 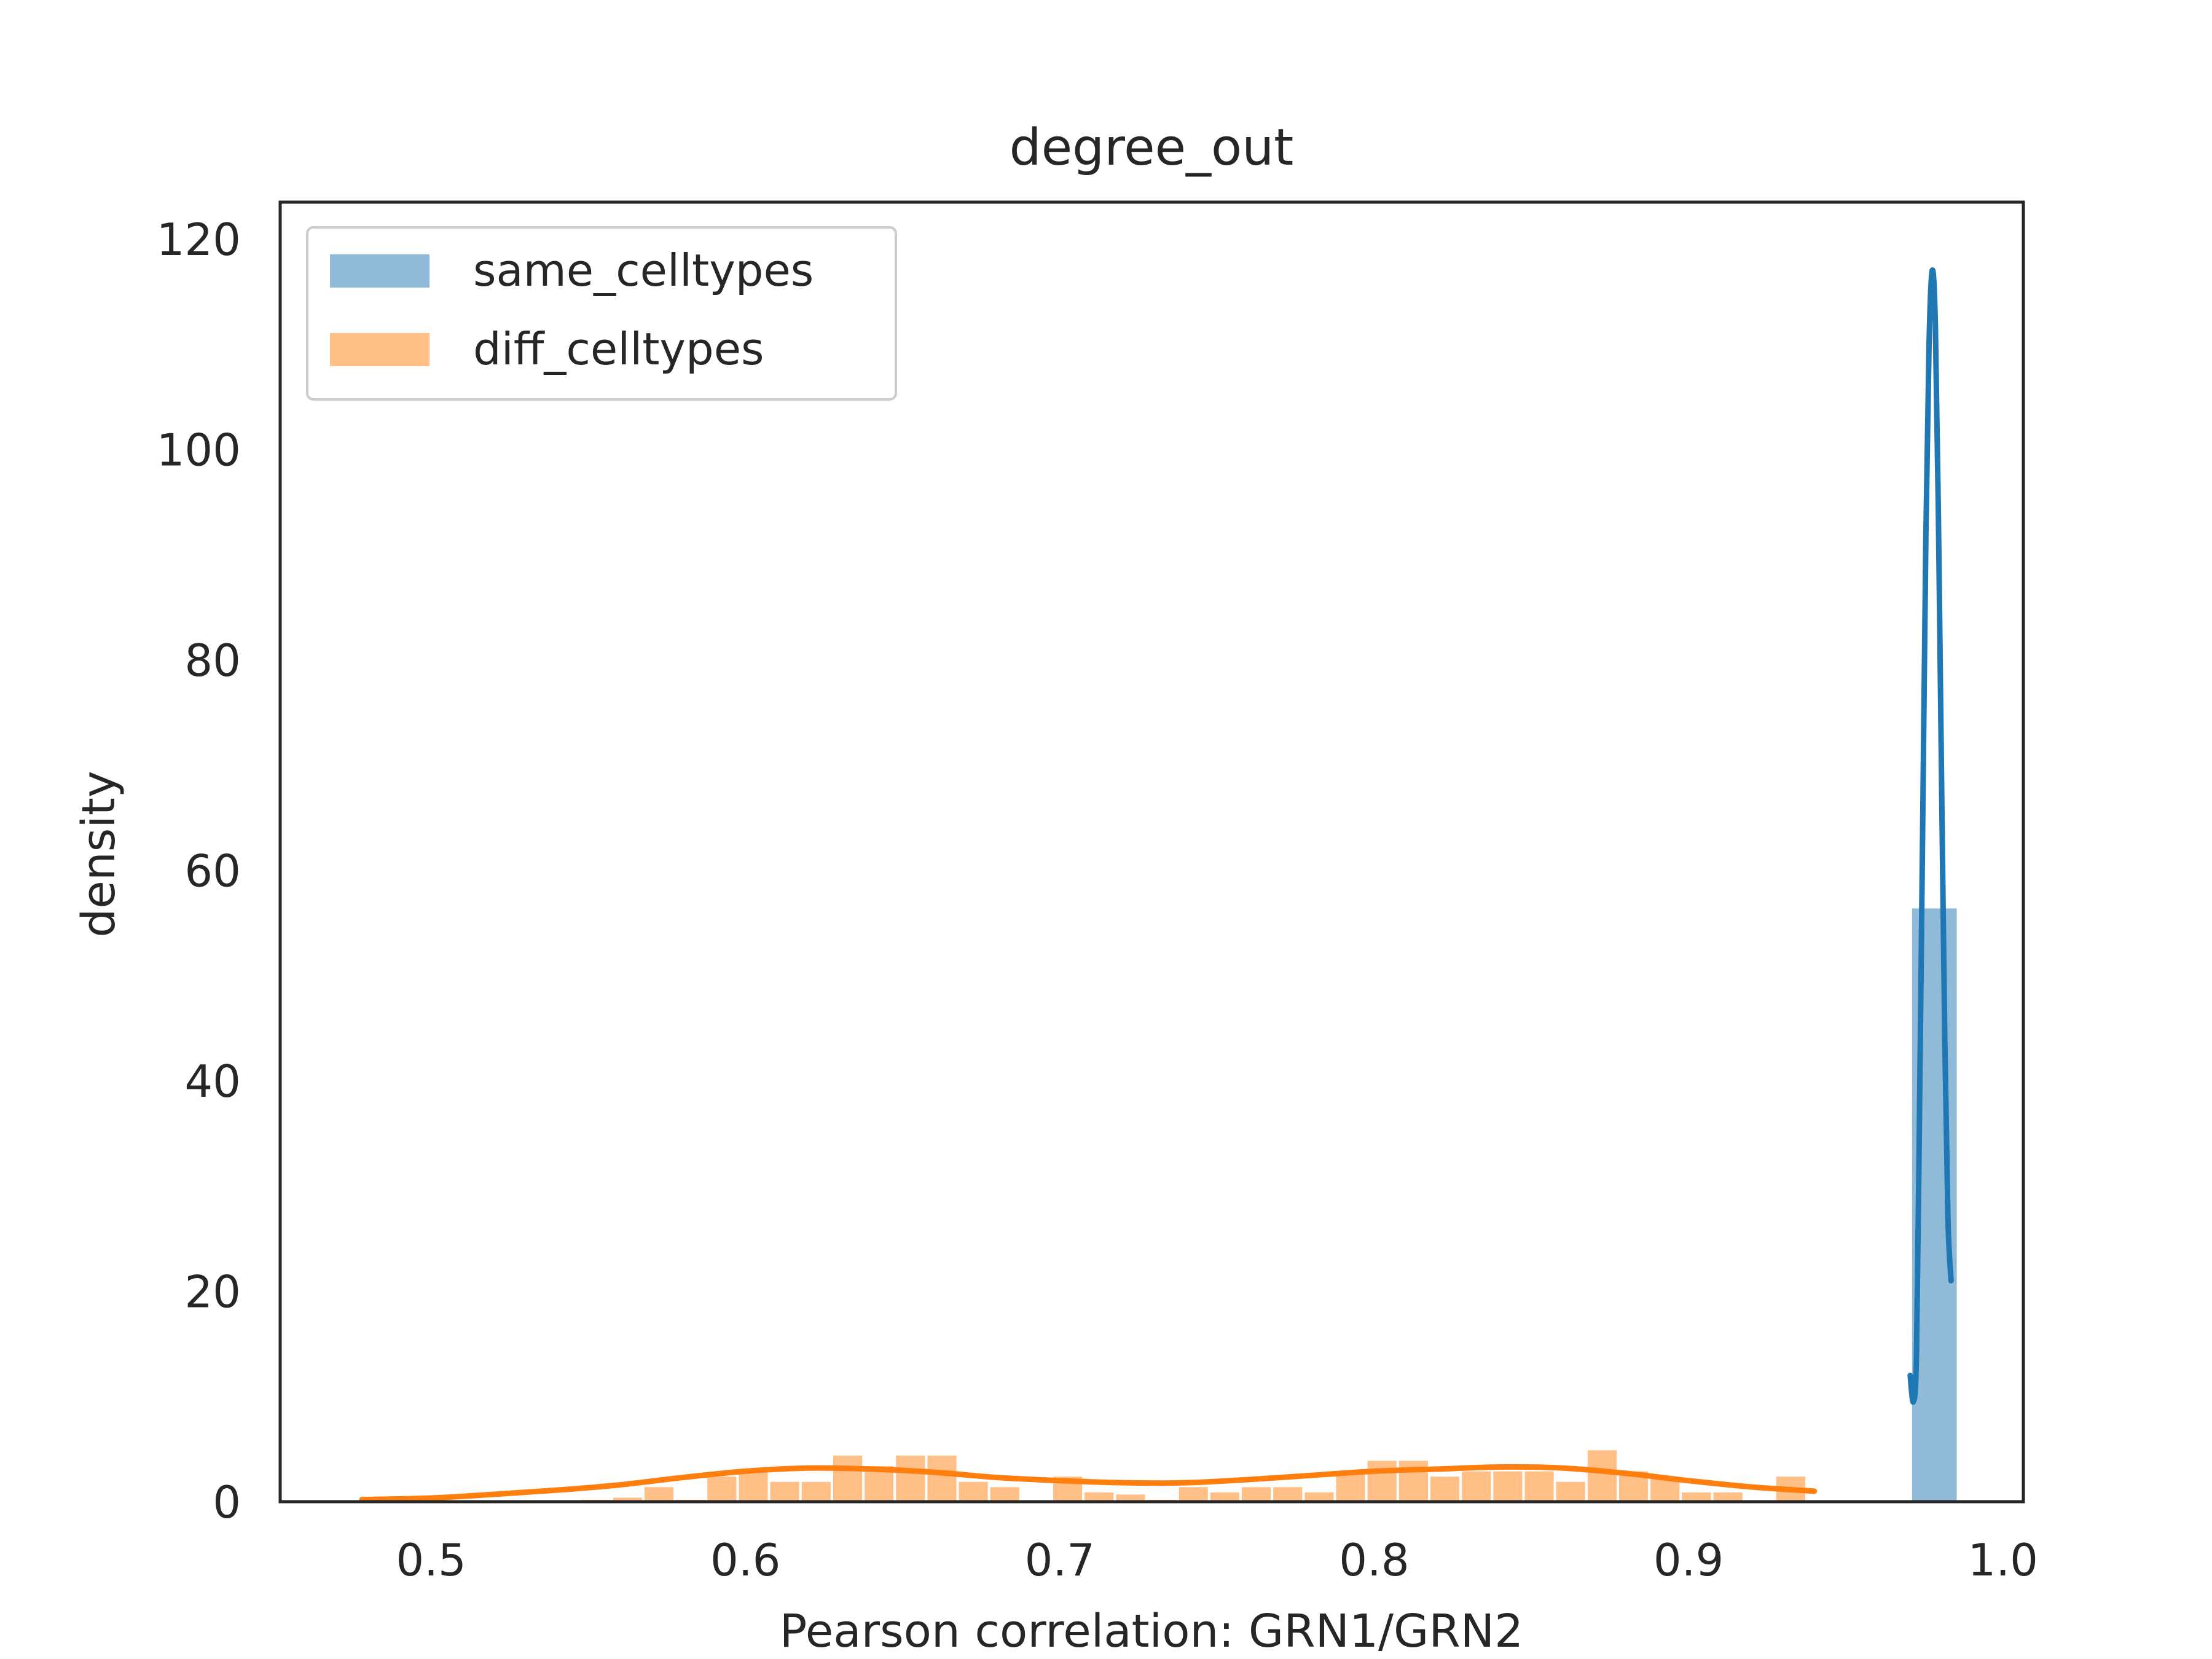 What do you see at coordinates (212, 660) in the screenshot?
I see `y-tick-label: 80` at bounding box center [212, 660].